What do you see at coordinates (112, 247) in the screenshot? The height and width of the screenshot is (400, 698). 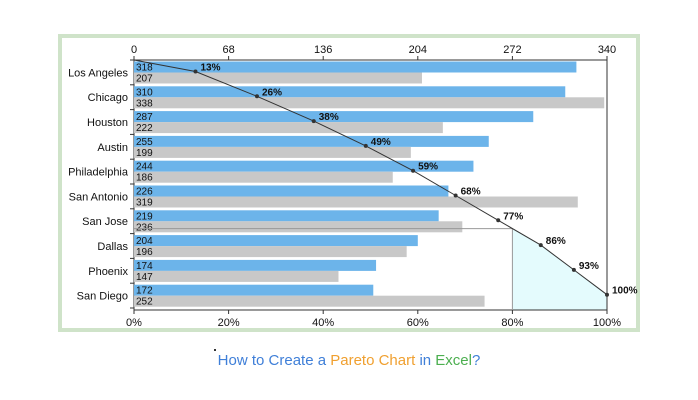 I see `category-label: Dallas` at bounding box center [112, 247].